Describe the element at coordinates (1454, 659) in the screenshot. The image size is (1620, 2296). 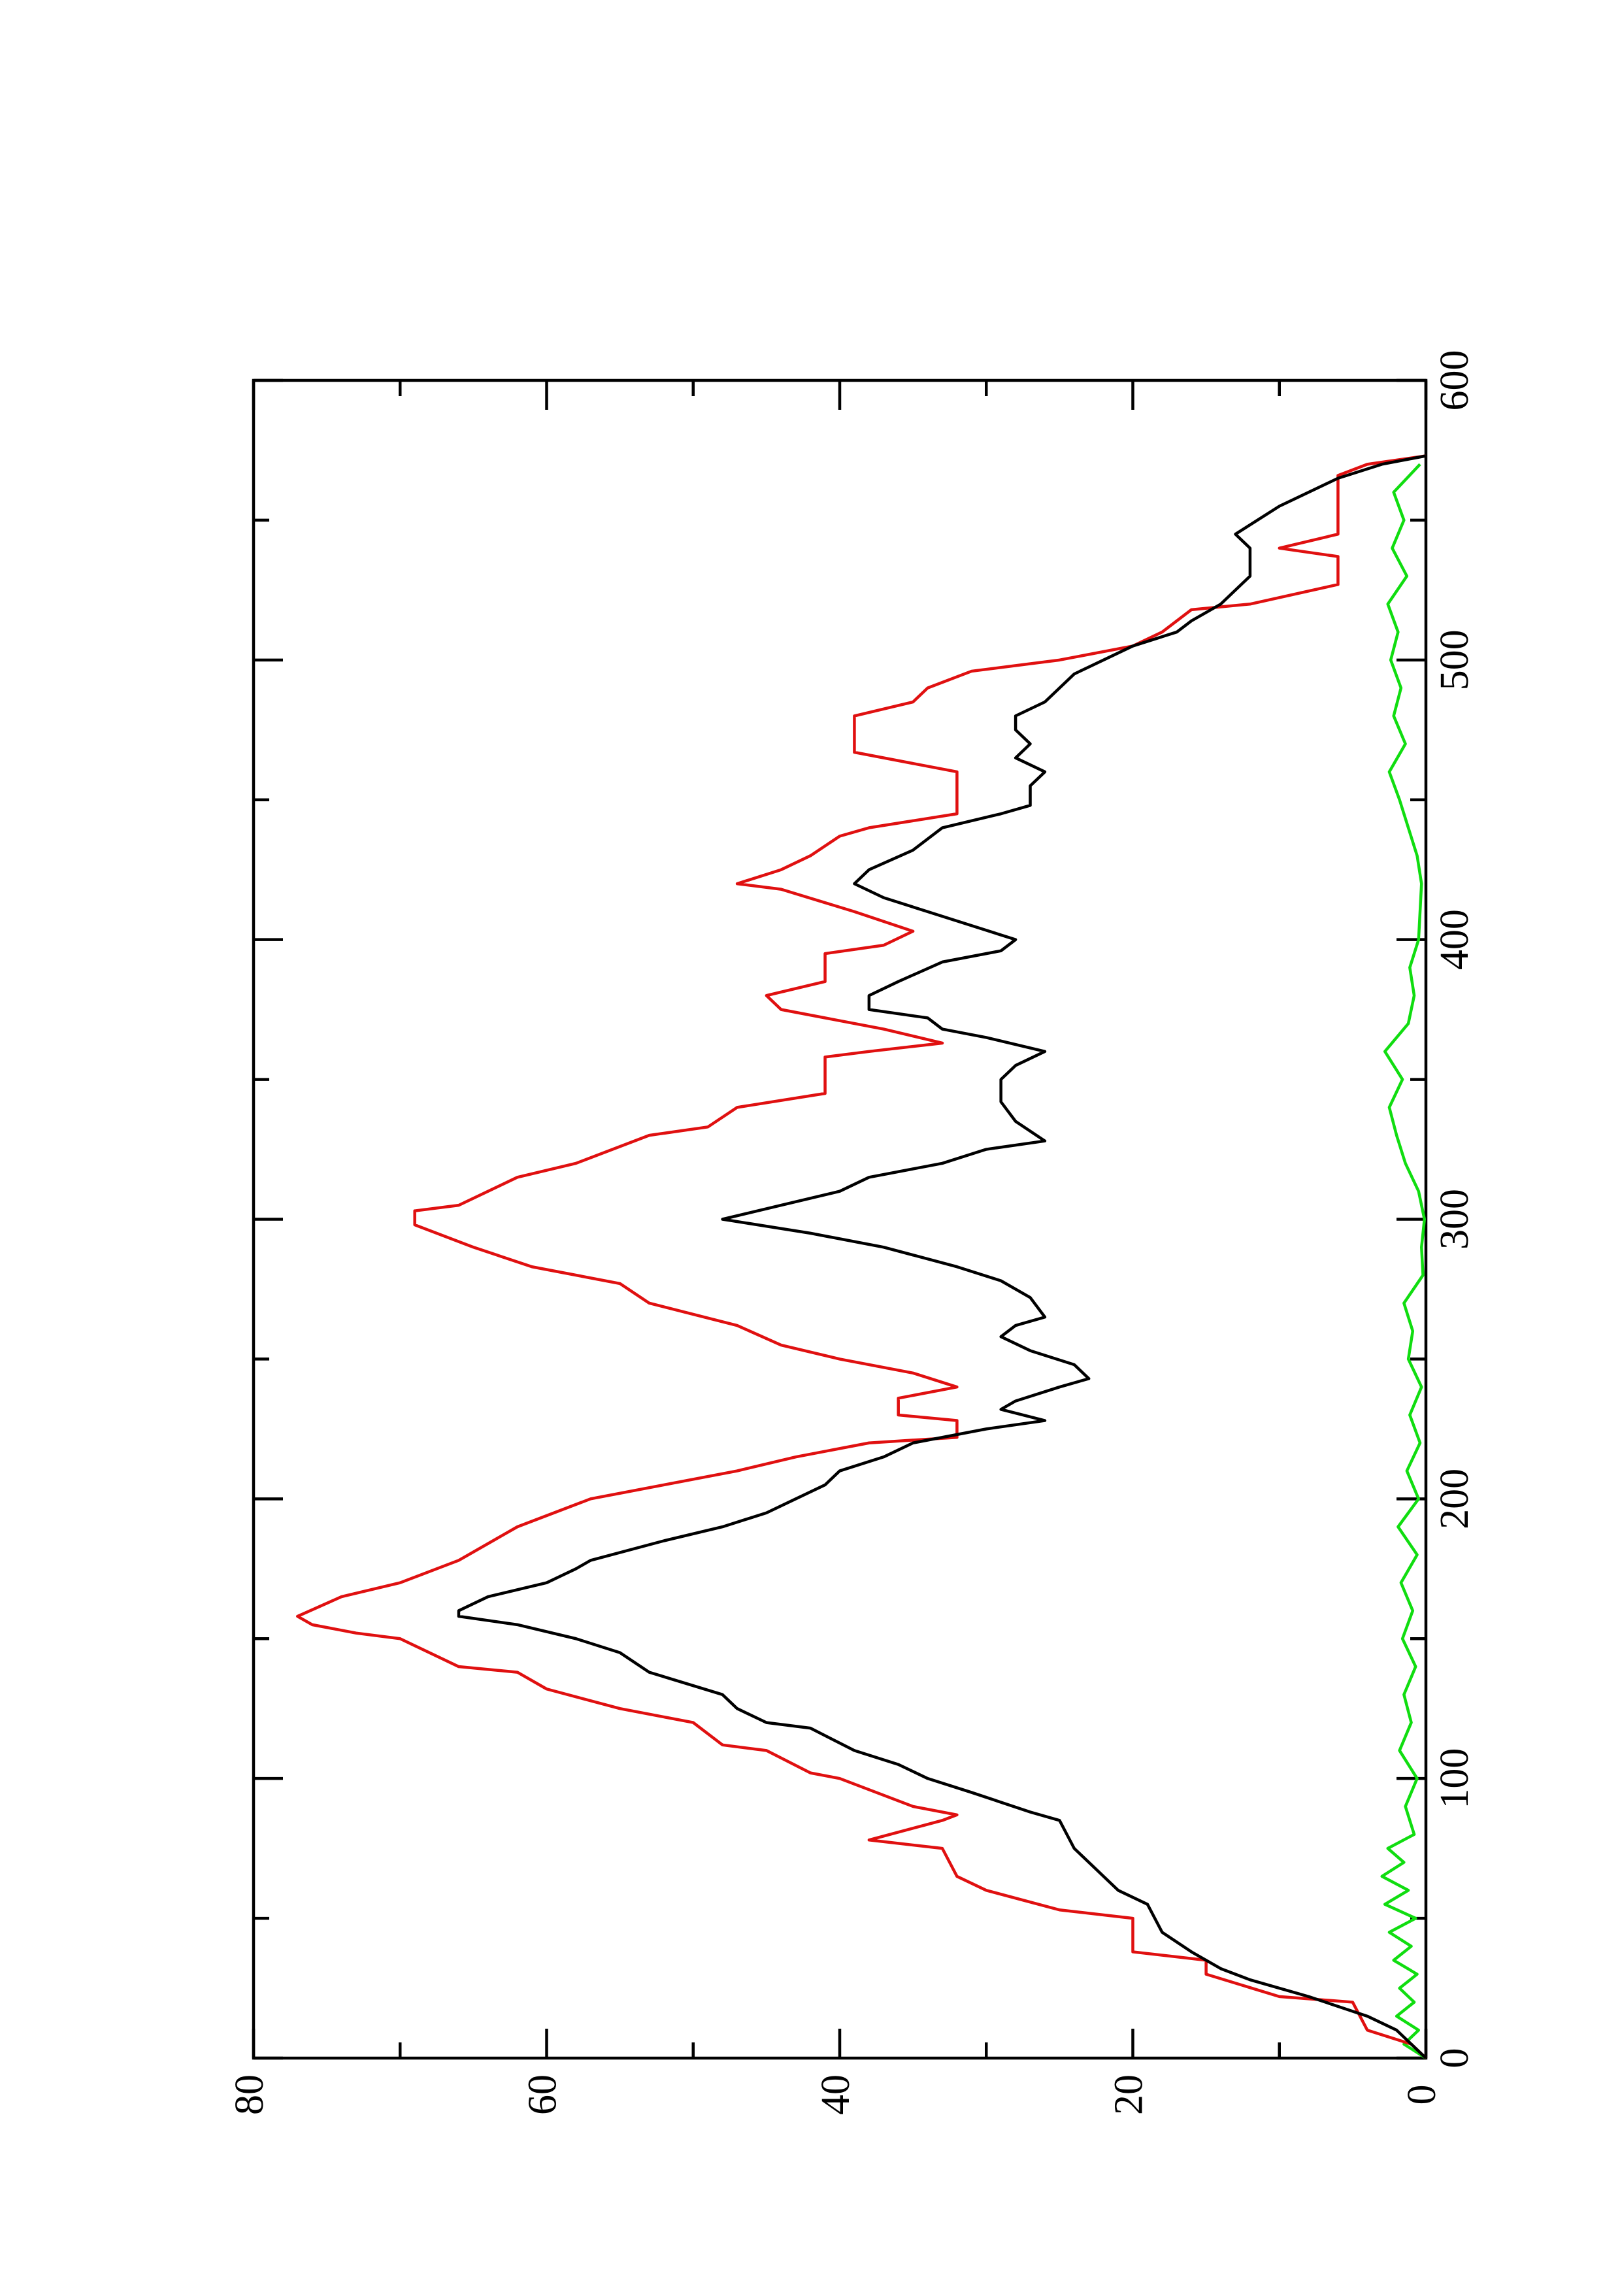
I see `x-tick-label: 500` at that location.